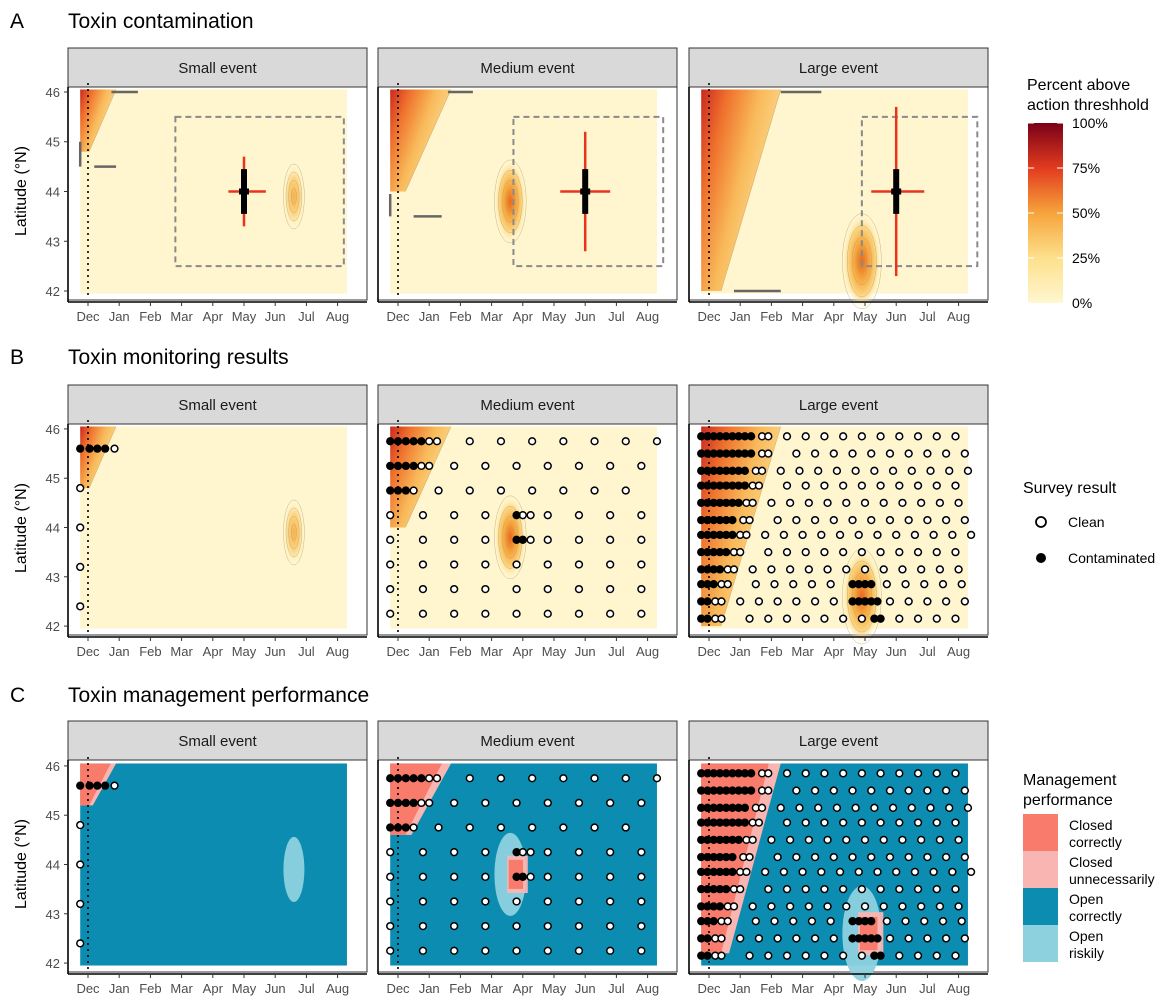 This screenshot has width=1169, height=996. Describe the element at coordinates (217, 741) in the screenshot. I see `facet-strip-label: Small event` at that location.